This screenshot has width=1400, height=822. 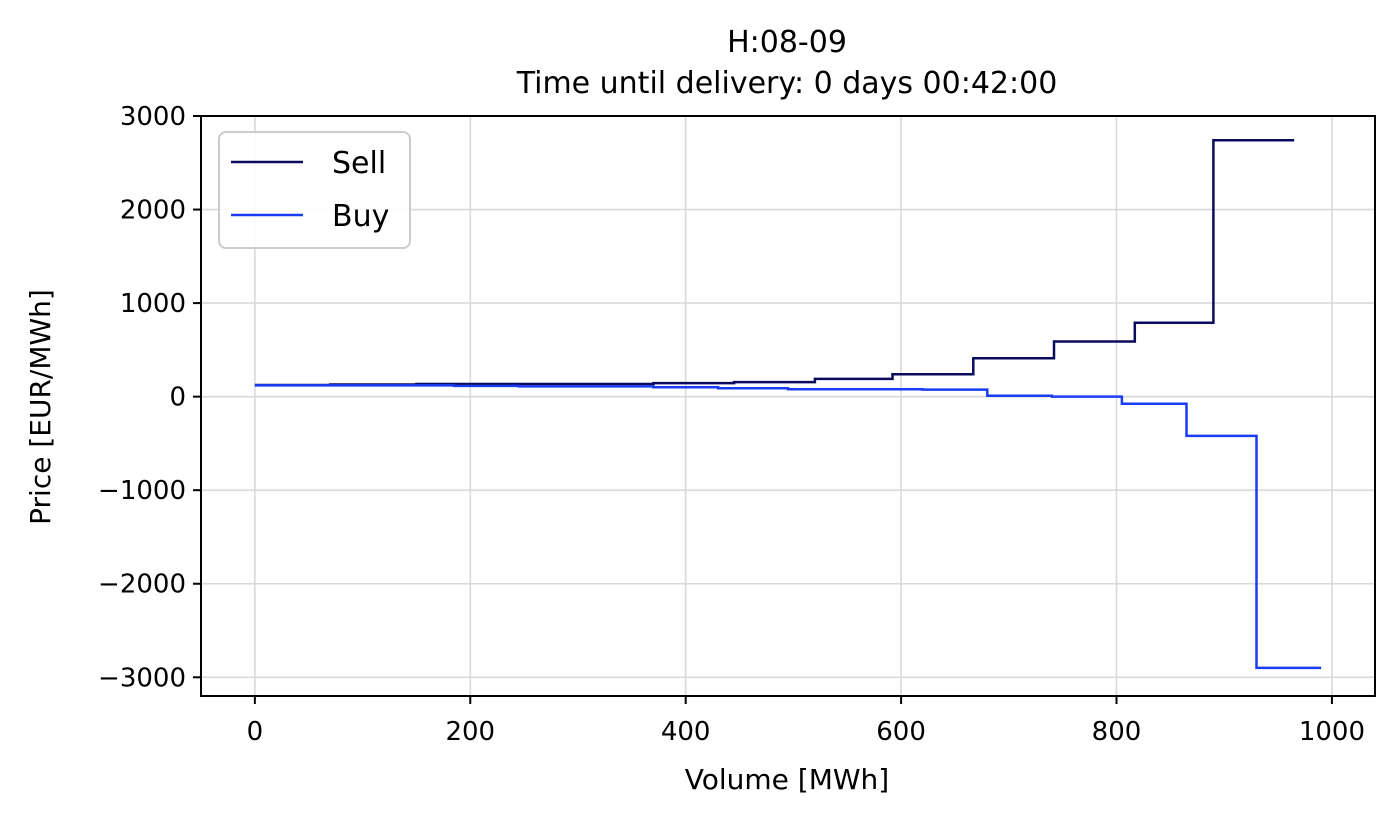 I want to click on x-tick-label: 600, so click(x=901, y=732).